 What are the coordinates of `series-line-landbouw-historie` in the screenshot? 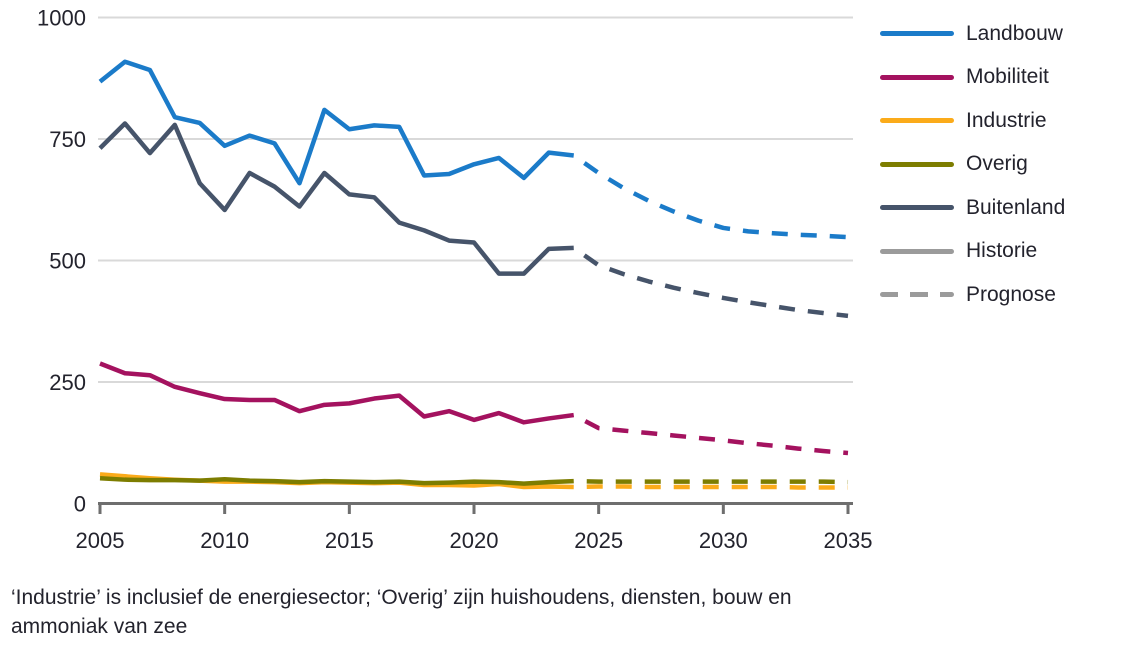 It's located at (336, 122).